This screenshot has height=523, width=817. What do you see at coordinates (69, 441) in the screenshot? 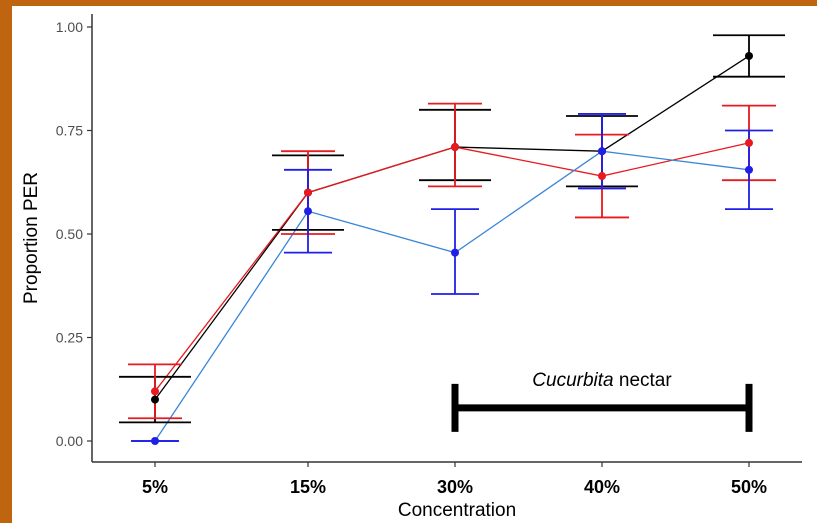
I see `y-tick-label: 0.00` at bounding box center [69, 441].